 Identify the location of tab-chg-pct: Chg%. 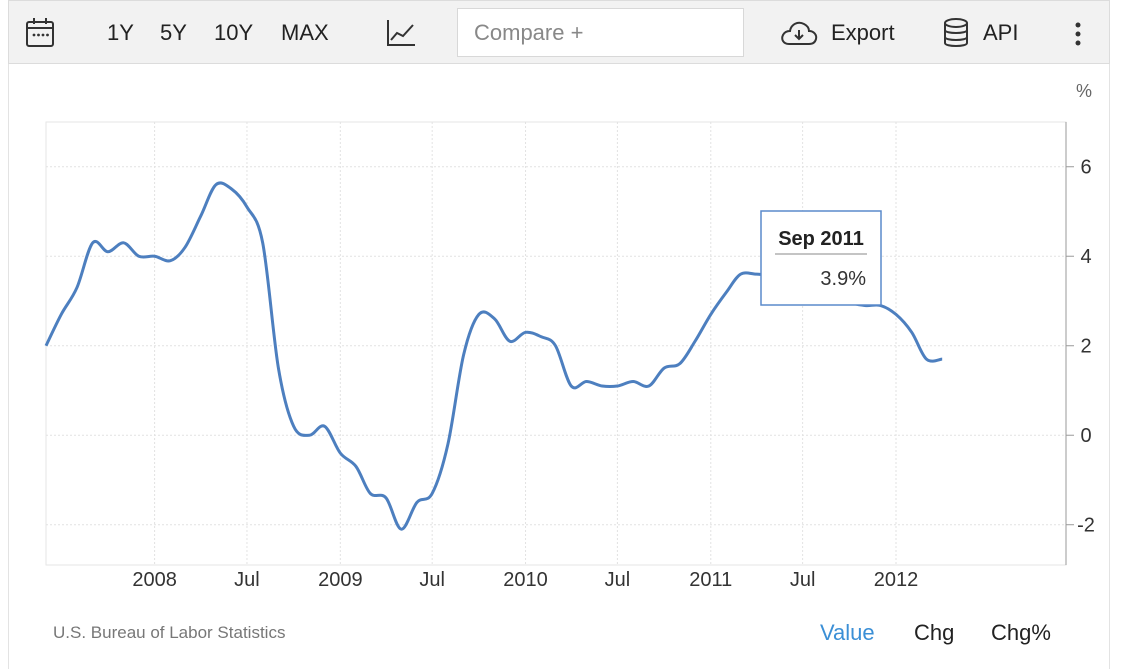
(1021, 632).